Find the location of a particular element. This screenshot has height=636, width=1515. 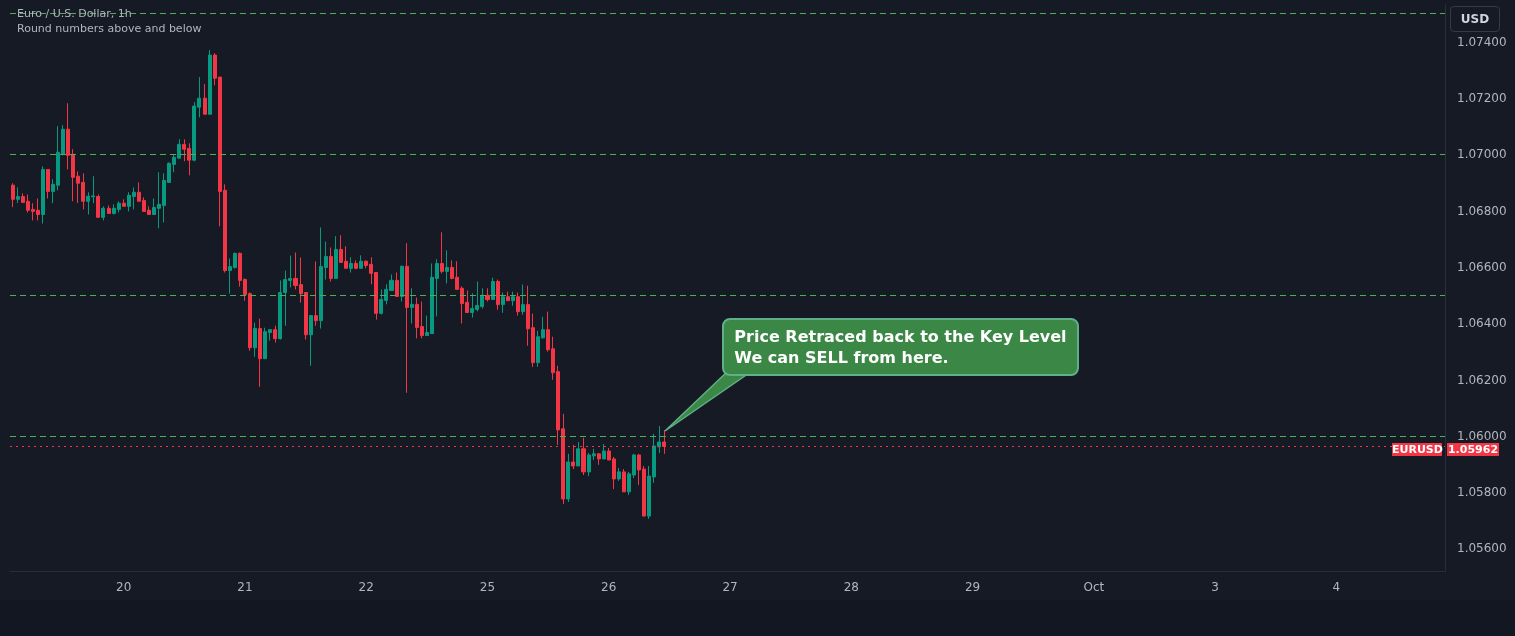

x-tick-label: 20 is located at coordinates (124, 587).